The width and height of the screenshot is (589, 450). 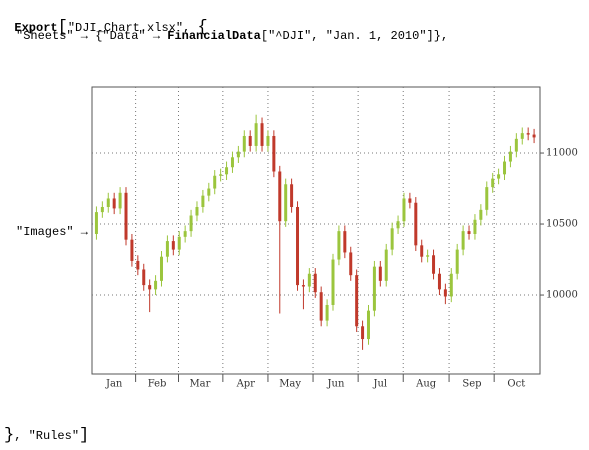 What do you see at coordinates (199, 384) in the screenshot?
I see `x-tick-label: Mar` at bounding box center [199, 384].